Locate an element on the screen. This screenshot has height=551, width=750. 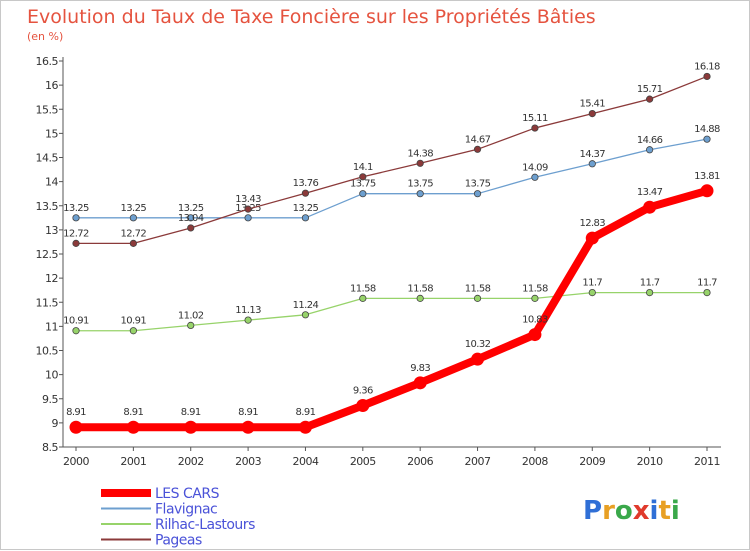
x-tick-label: 2011 is located at coordinates (707, 461).